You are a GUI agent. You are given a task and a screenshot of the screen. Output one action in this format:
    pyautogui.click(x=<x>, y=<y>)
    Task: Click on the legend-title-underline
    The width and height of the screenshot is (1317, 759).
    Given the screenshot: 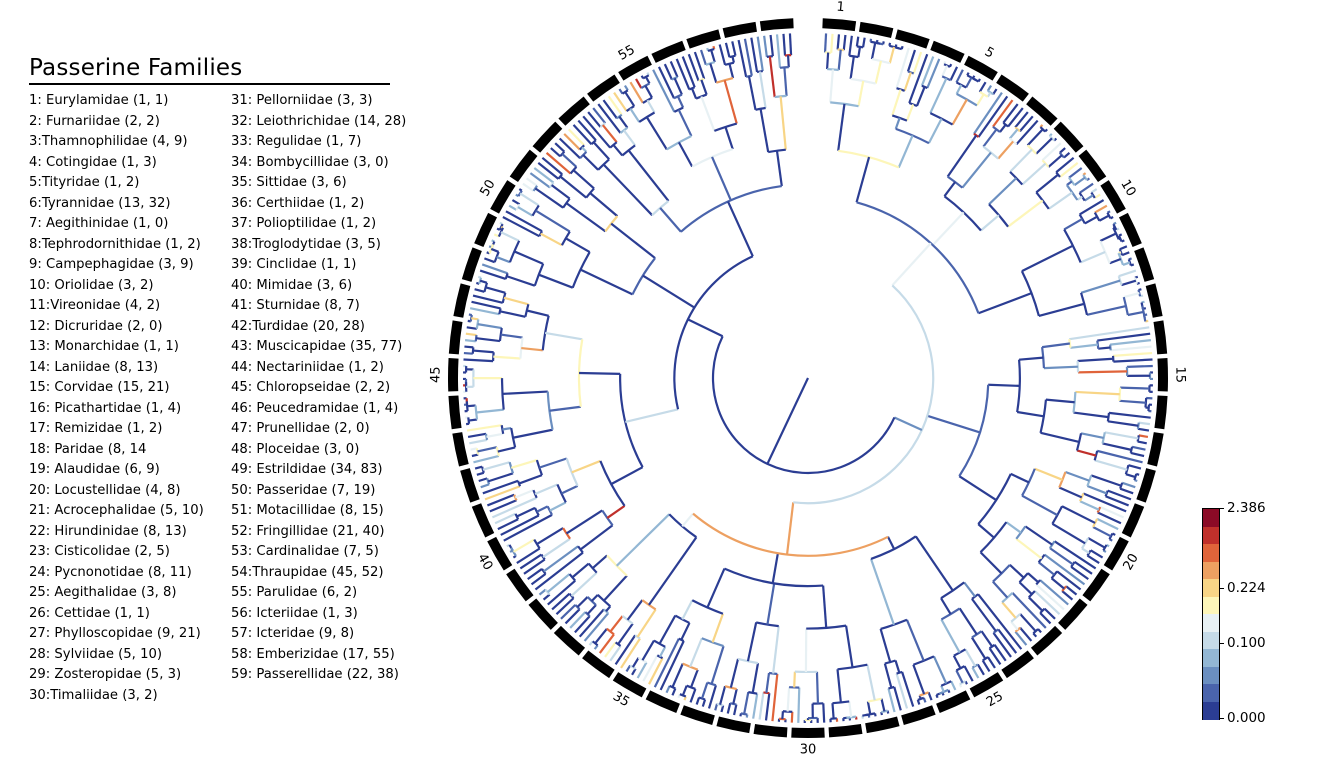 What is the action you would take?
    pyautogui.click(x=209, y=84)
    